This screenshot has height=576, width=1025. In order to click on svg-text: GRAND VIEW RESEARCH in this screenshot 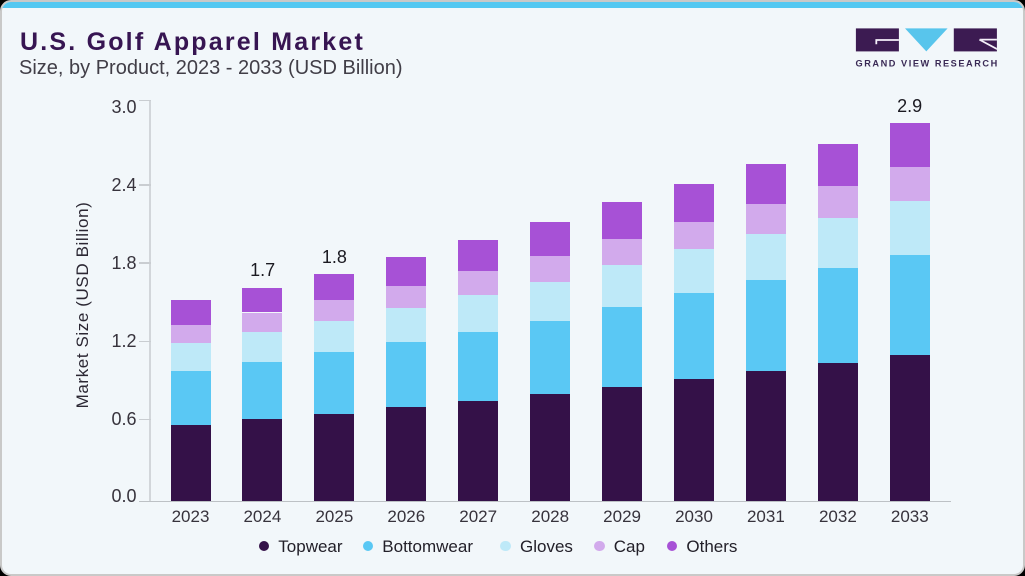, I will do `click(927, 64)`.